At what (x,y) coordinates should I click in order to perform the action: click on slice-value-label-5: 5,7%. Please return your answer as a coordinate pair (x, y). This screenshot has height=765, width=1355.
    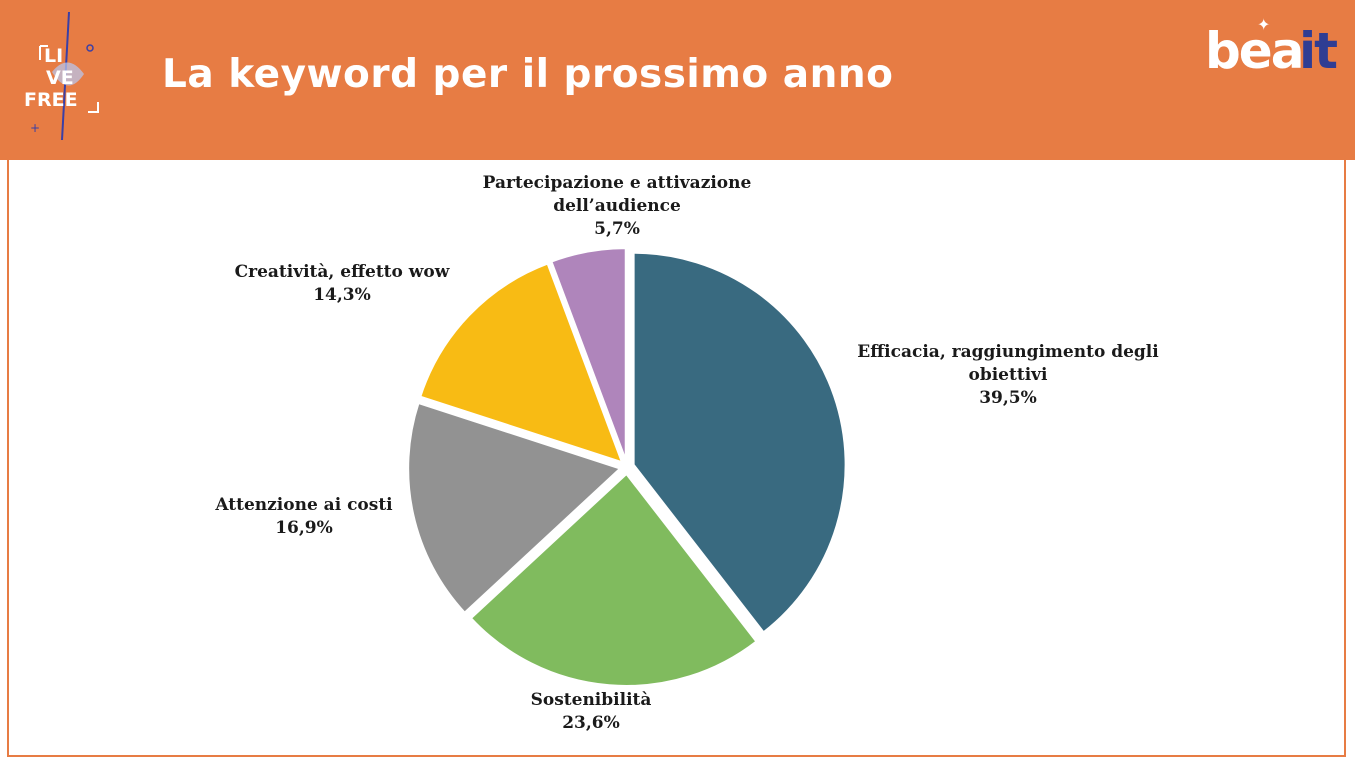
    Looking at the image, I should click on (617, 229).